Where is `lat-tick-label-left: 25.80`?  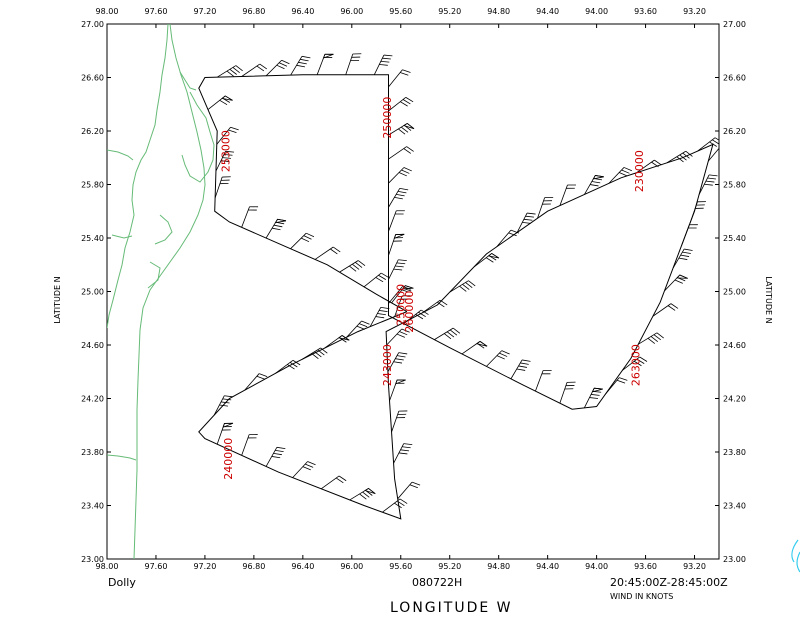 lat-tick-label-left: 25.80 is located at coordinates (92, 185).